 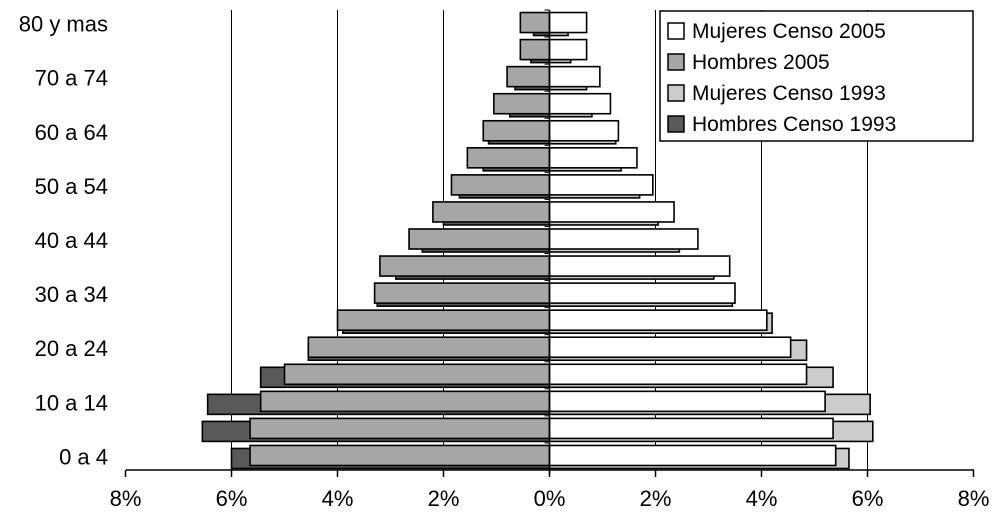 I want to click on y-tick-label: 30 a 34, so click(x=71, y=294).